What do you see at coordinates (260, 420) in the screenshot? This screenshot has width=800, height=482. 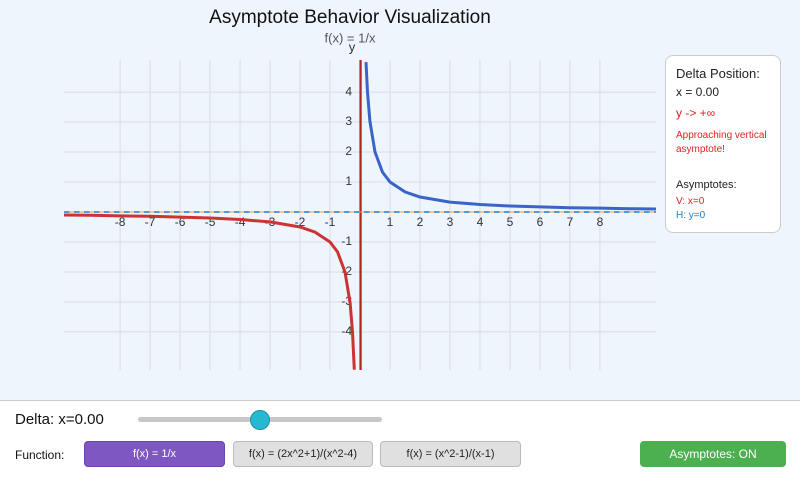 I see `slider-thumb` at bounding box center [260, 420].